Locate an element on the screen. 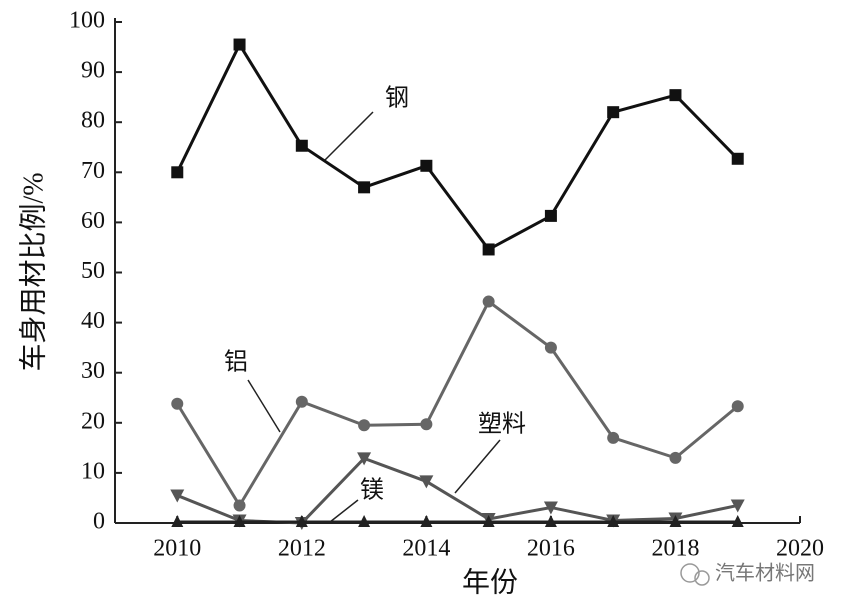  annotation: 塑料 is located at coordinates (502, 424).